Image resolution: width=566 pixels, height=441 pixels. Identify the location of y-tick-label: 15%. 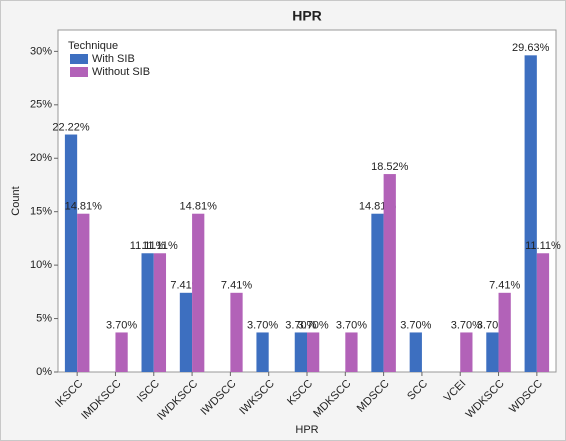
(41, 212).